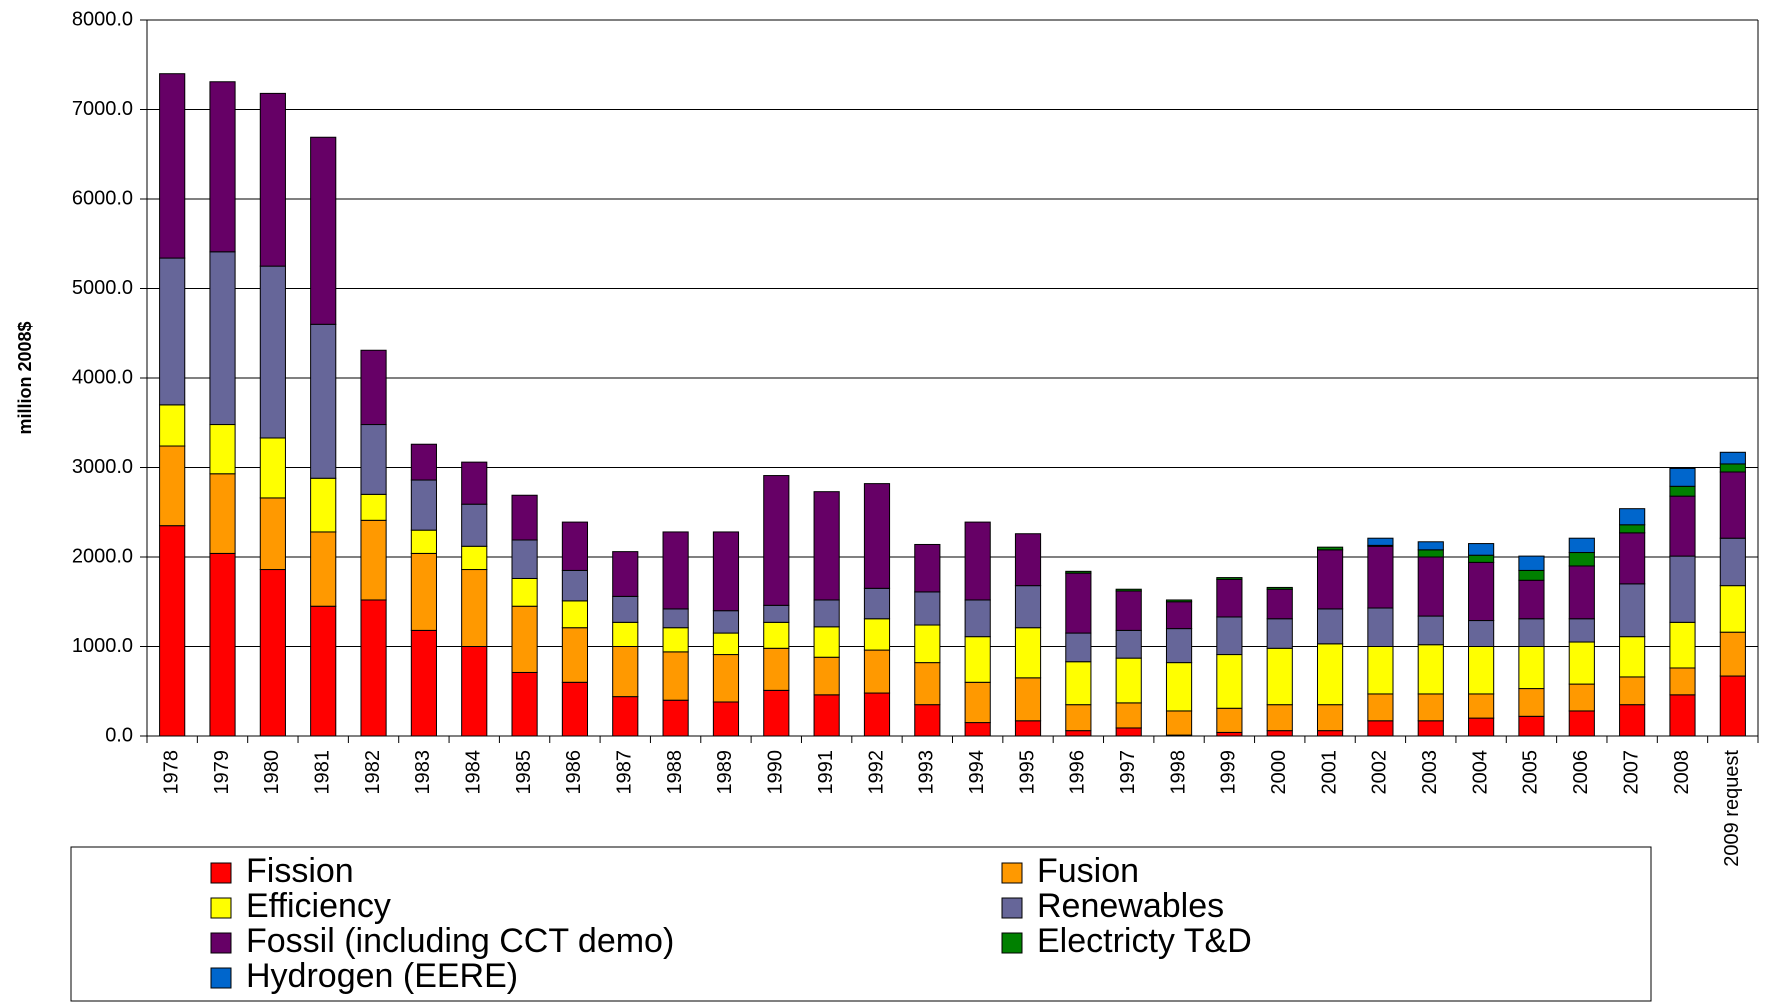 Image resolution: width=1767 pixels, height=1003 pixels. What do you see at coordinates (1178, 772) in the screenshot?
I see `x-tick-label: 1998` at bounding box center [1178, 772].